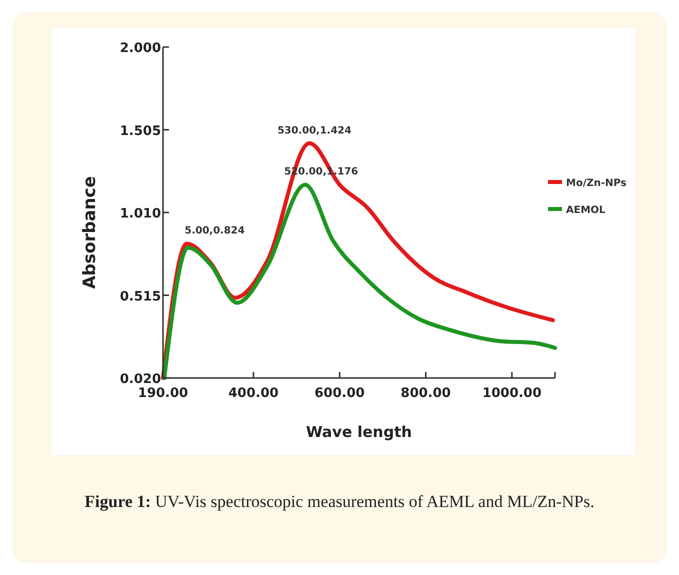 The image size is (679, 575). I want to click on legend-label: AEMOL, so click(586, 210).